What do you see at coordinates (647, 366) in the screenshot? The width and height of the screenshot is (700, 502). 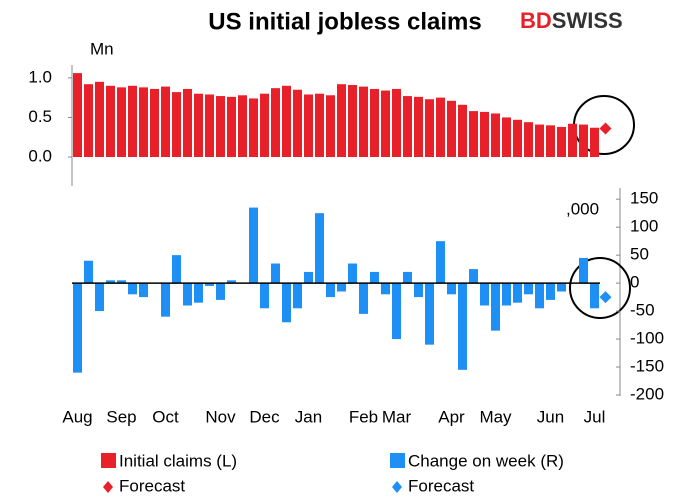 I see `y-tick-label: -150` at bounding box center [647, 366].